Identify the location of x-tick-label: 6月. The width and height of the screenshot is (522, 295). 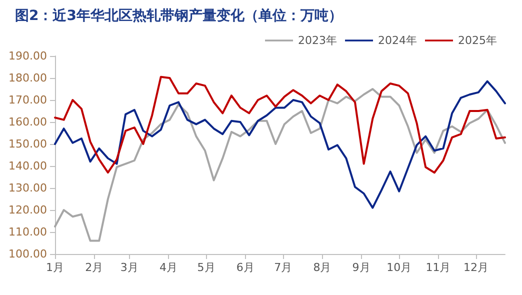
(245, 267).